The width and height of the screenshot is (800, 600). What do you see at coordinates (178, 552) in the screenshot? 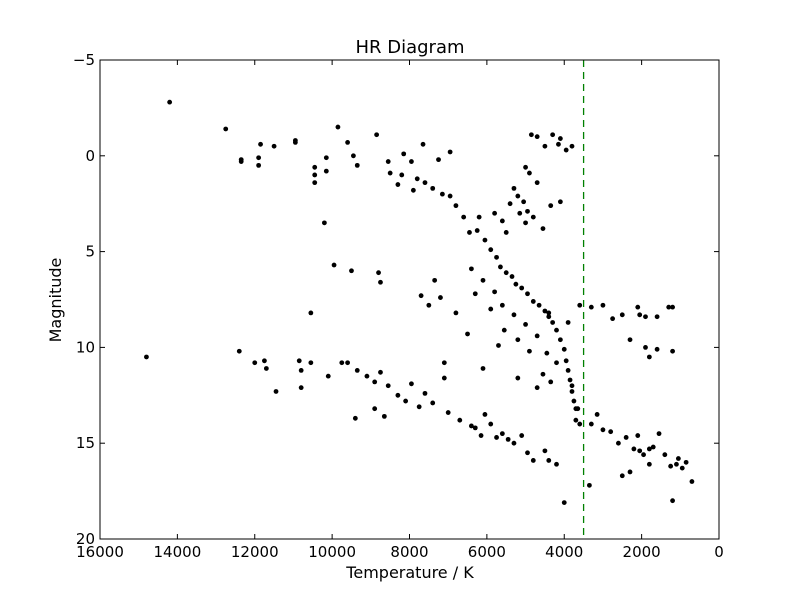
I see `x-tick-label: 14000` at bounding box center [178, 552].